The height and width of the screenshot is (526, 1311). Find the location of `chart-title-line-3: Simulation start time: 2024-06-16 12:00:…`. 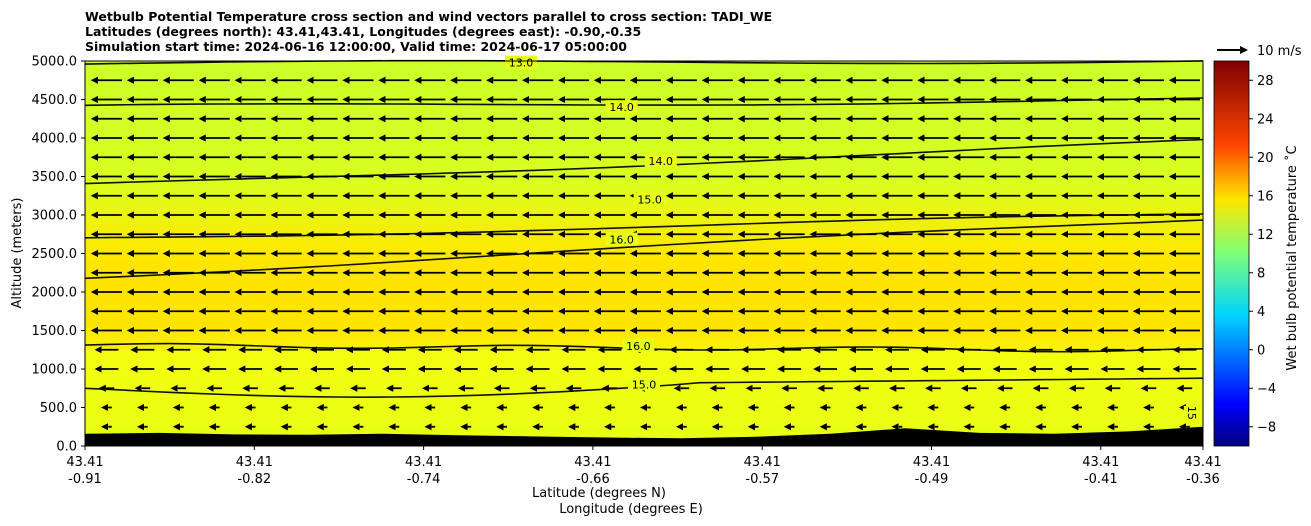

chart-title-line-3: Simulation start time: 2024-06-16 12:00:… is located at coordinates (356, 46).